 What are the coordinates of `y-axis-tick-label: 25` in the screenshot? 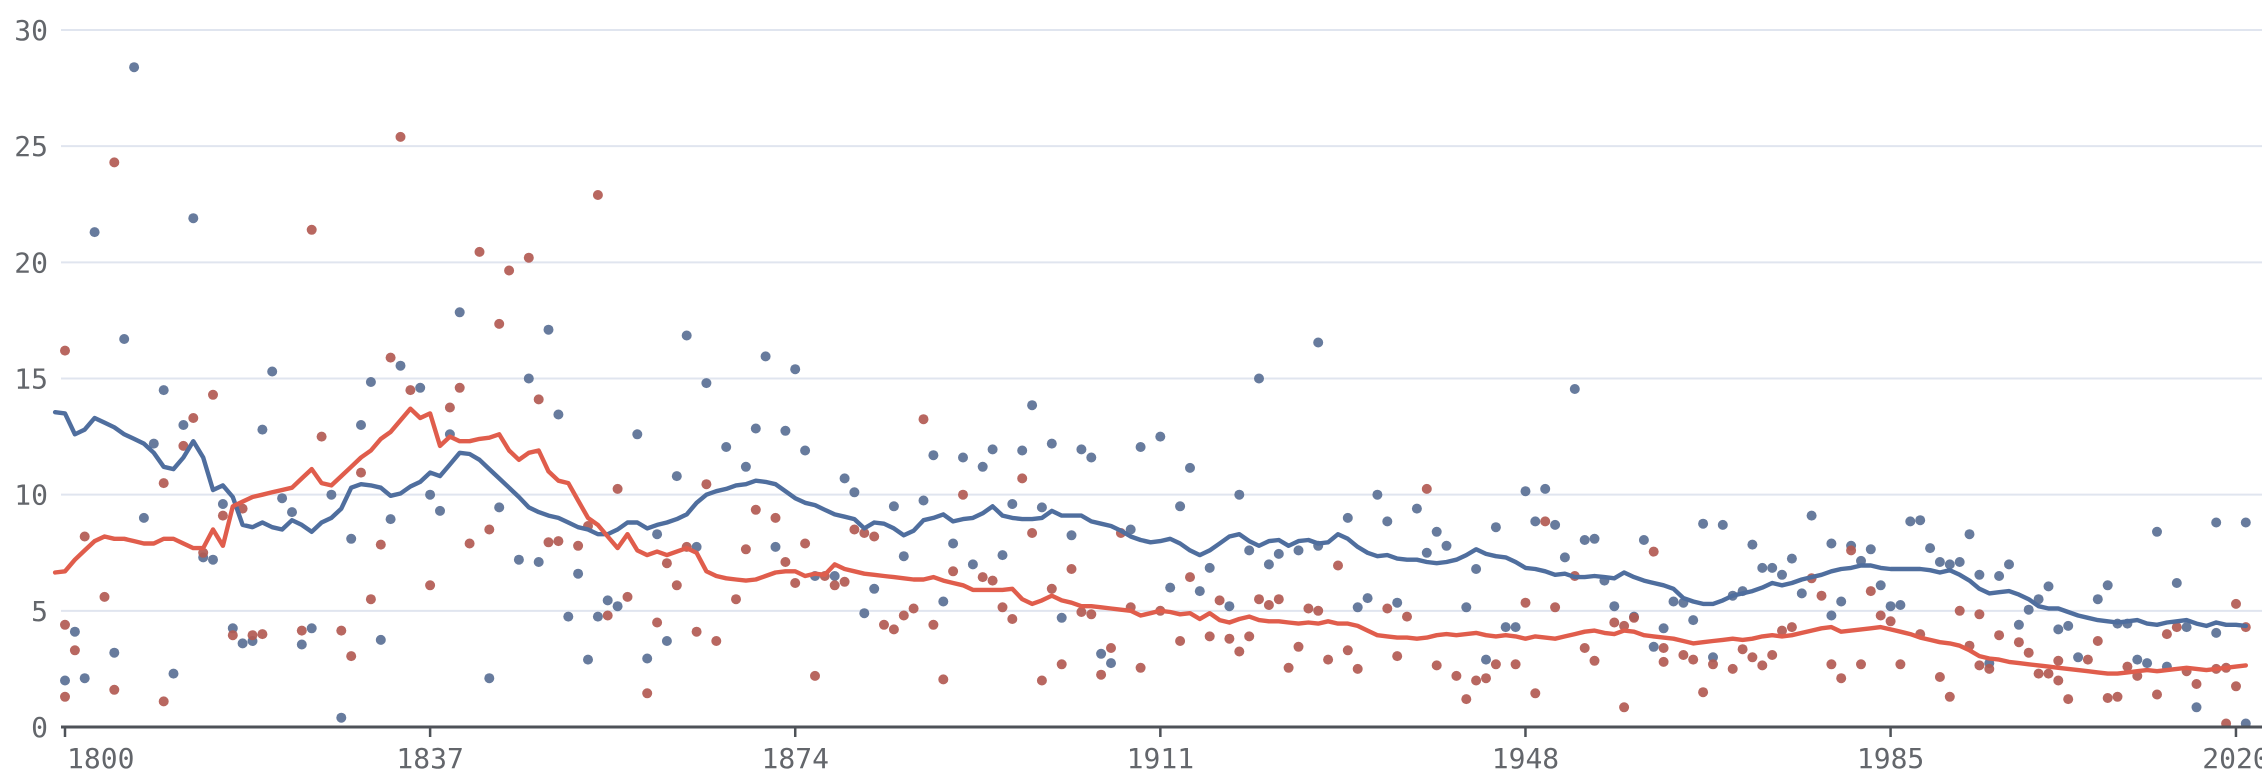 It's located at (31, 146).